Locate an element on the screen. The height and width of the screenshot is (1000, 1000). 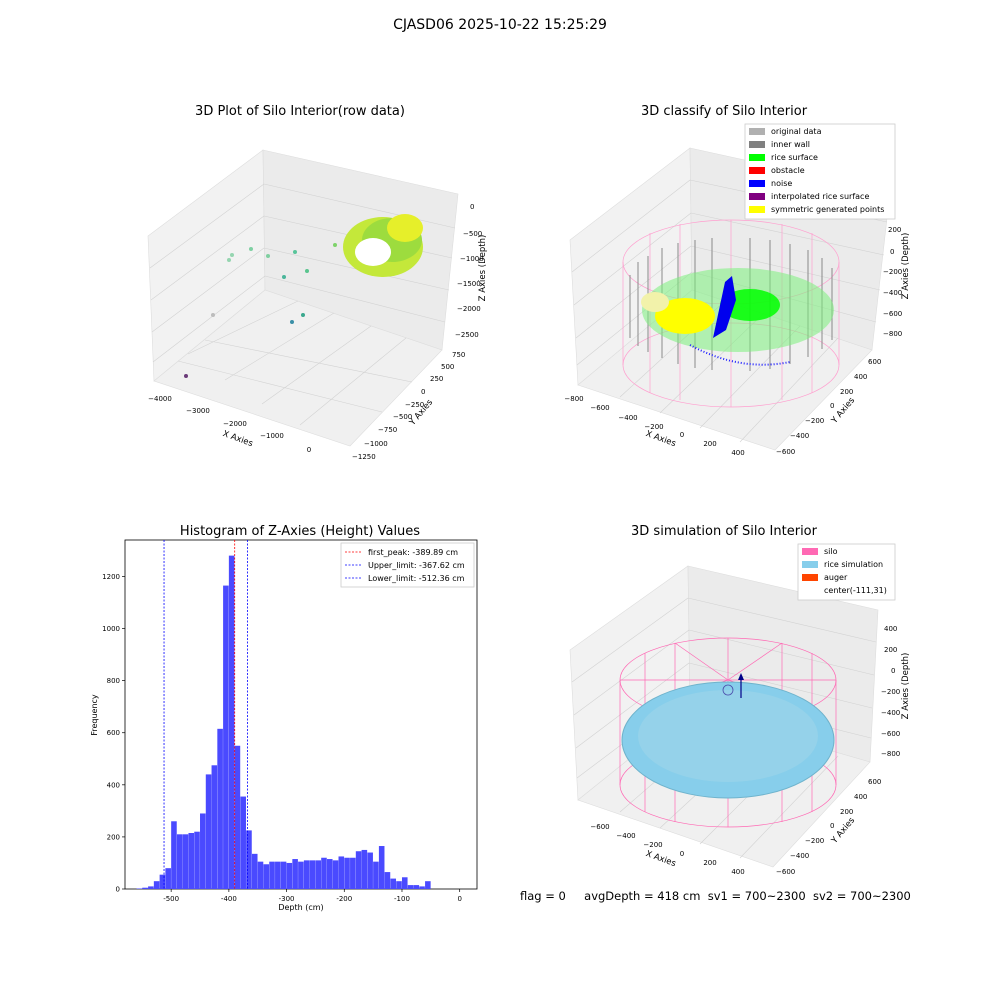
auger is located at coordinates (741, 676).